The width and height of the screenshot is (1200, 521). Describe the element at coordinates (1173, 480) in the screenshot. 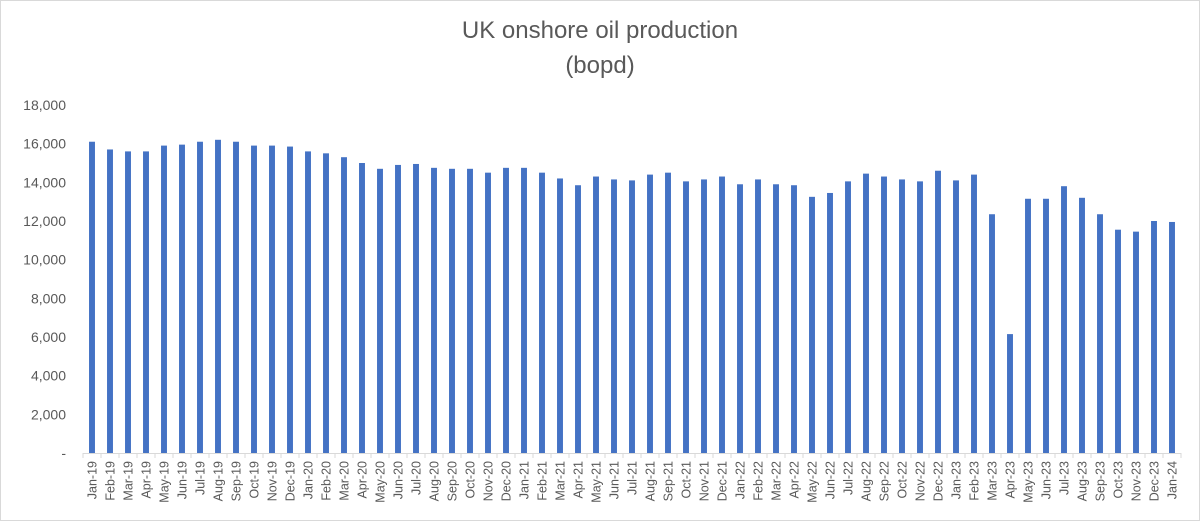

I see `x-tick-label: Jan-24` at that location.